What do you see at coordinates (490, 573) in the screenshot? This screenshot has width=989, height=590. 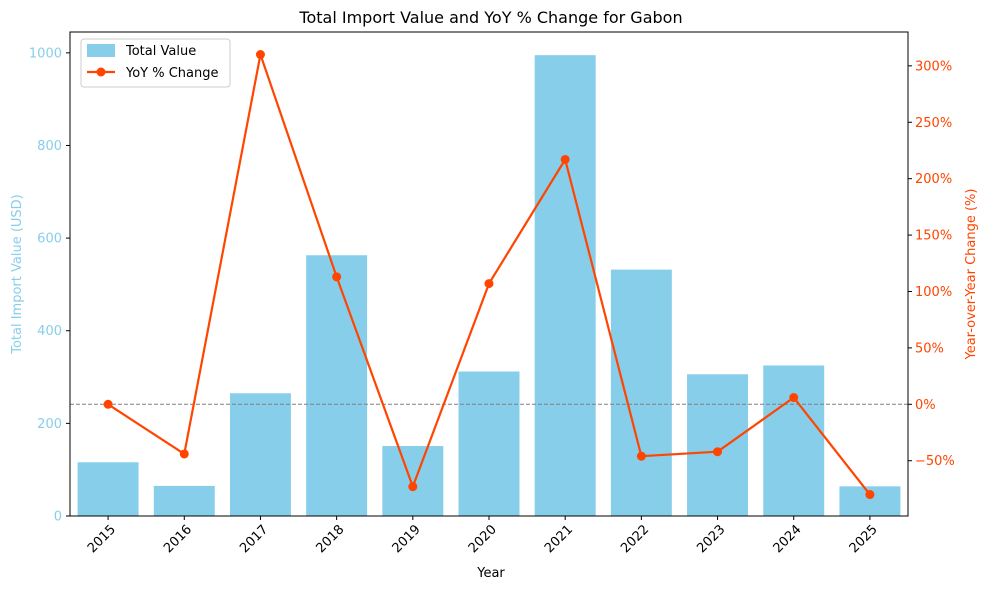 I see `x-axis-label: Year` at bounding box center [490, 573].